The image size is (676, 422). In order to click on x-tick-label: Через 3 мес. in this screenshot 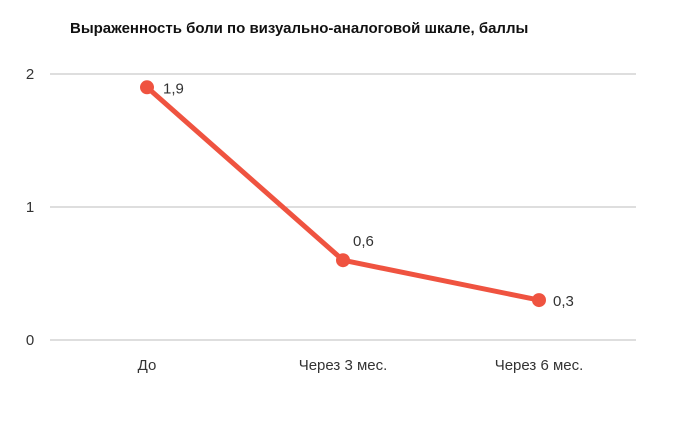, I will do `click(343, 365)`.